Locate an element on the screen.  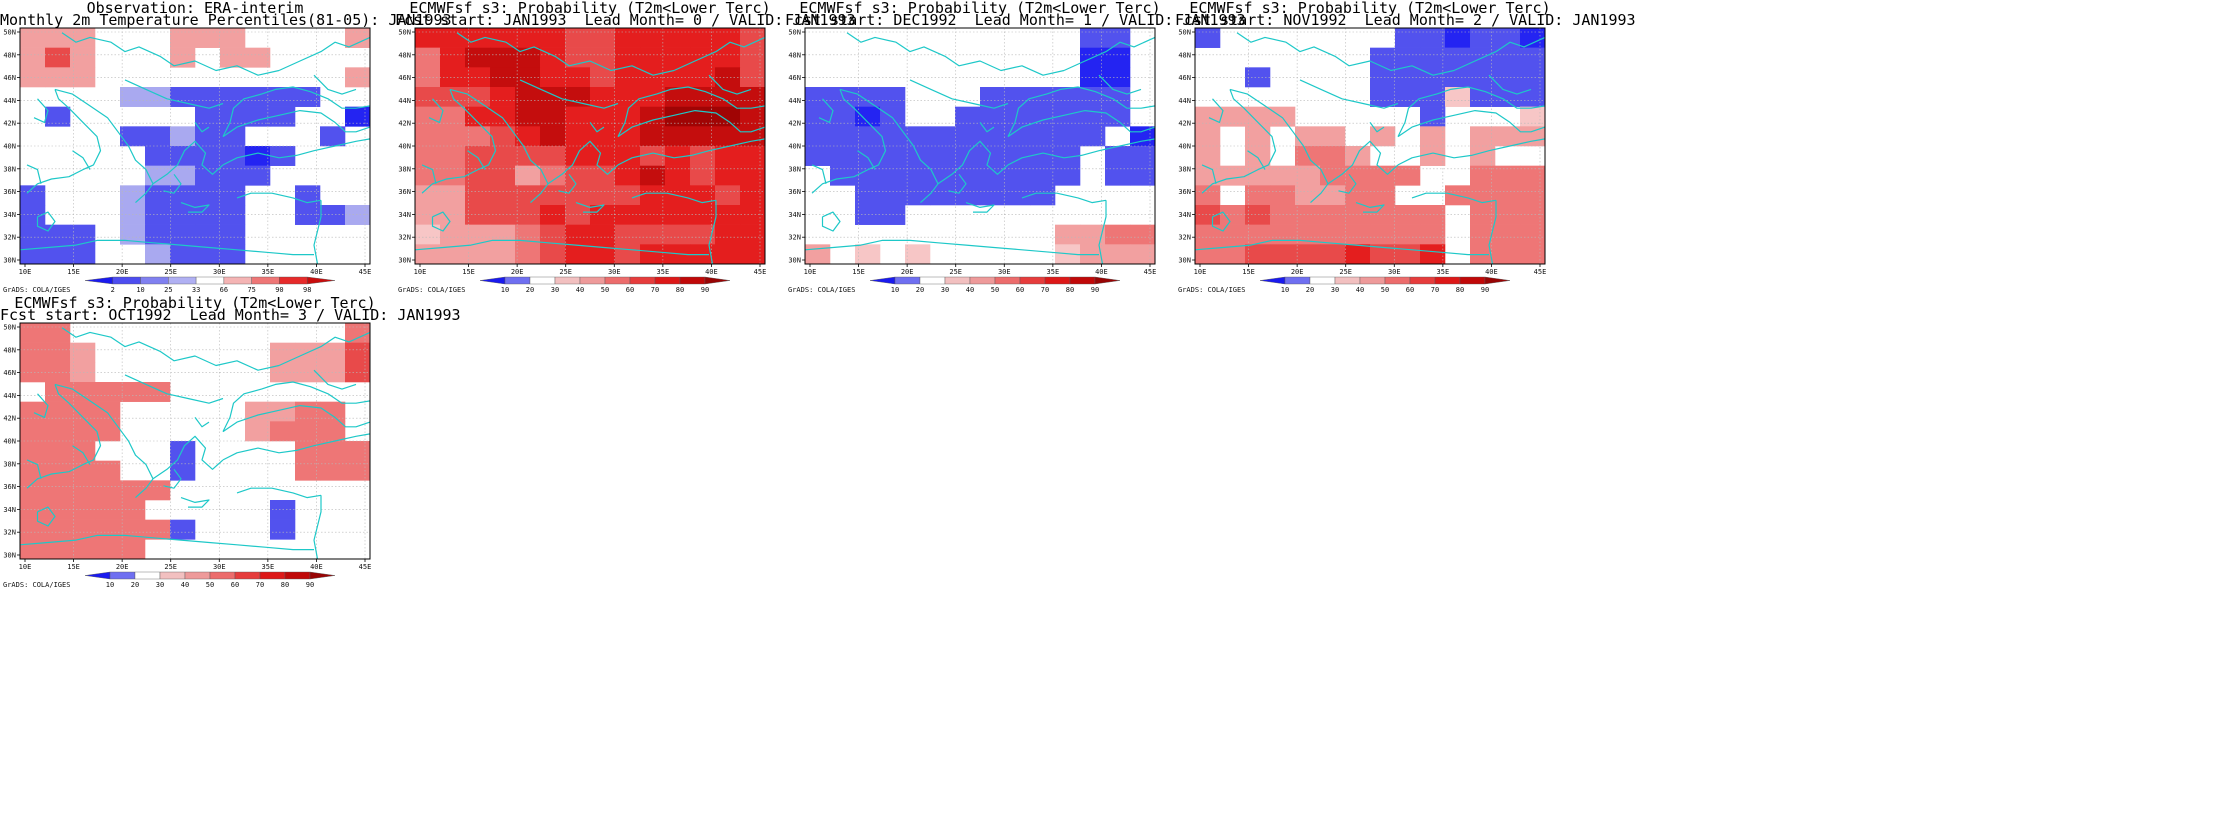
lon-tick-label: 20E is located at coordinates (1297, 272).